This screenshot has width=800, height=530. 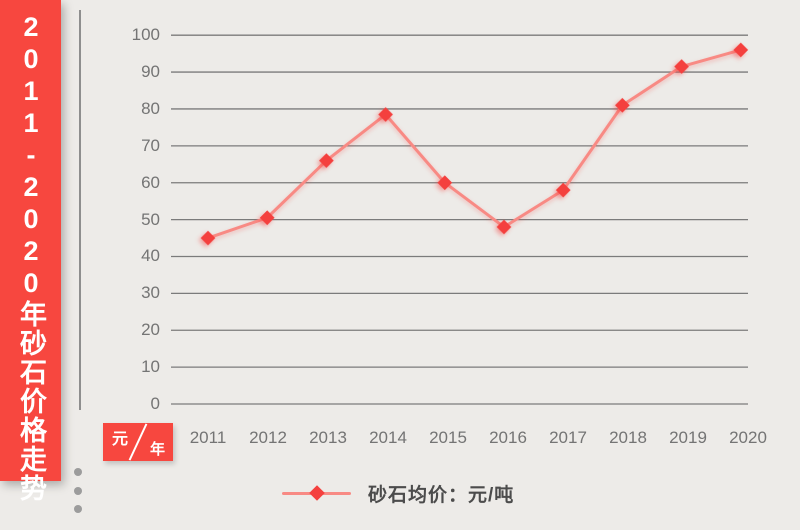 What do you see at coordinates (448, 437) in the screenshot?
I see `x-axis-tick-label: 2015` at bounding box center [448, 437].